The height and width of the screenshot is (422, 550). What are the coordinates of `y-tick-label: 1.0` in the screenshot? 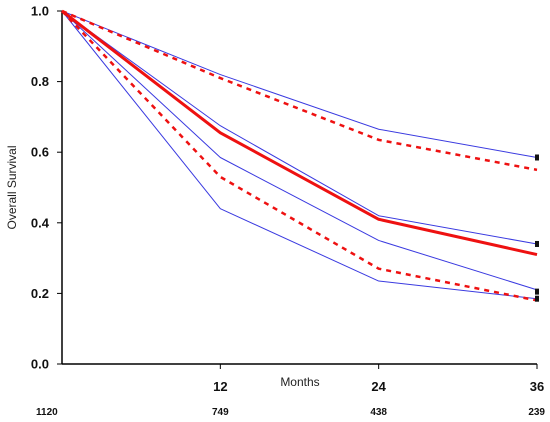 It's located at (40, 11).